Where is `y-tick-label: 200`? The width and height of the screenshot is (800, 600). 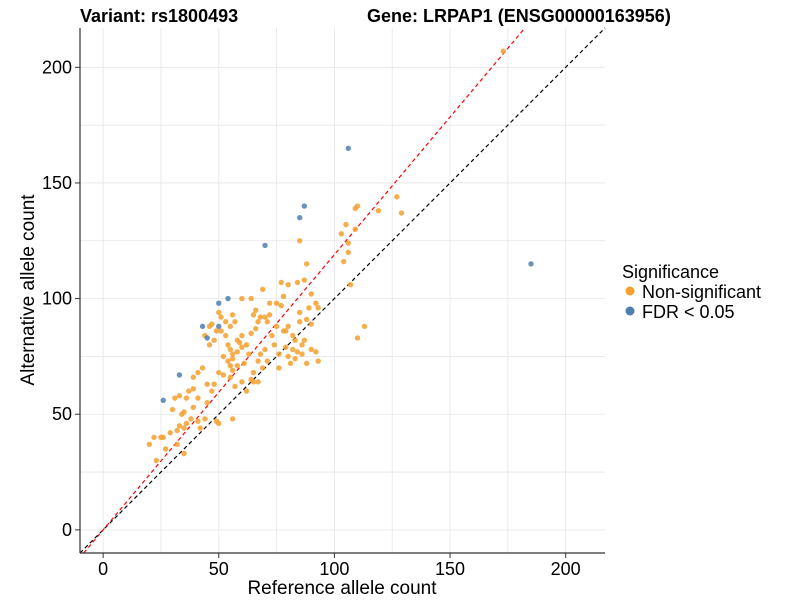 y-tick-label: 200 is located at coordinates (57, 67).